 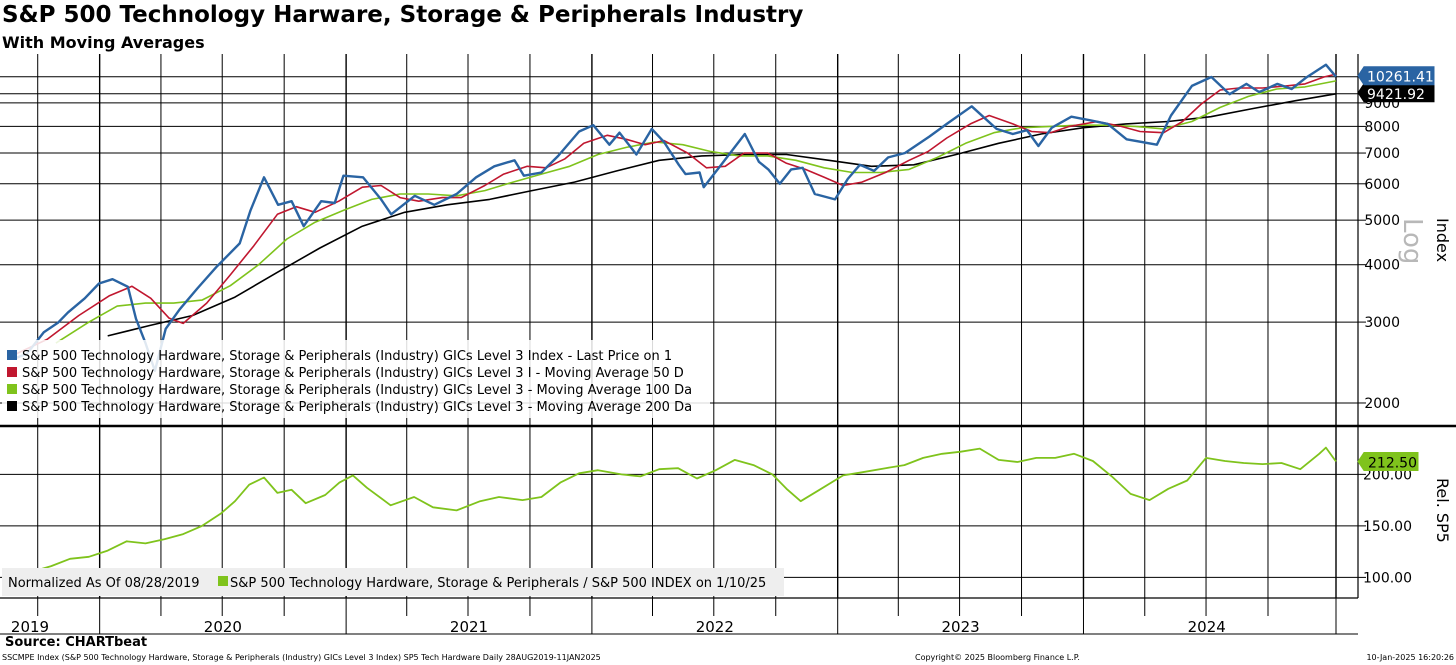 What do you see at coordinates (12, 372) in the screenshot?
I see `legend-swatch-ma50` at bounding box center [12, 372].